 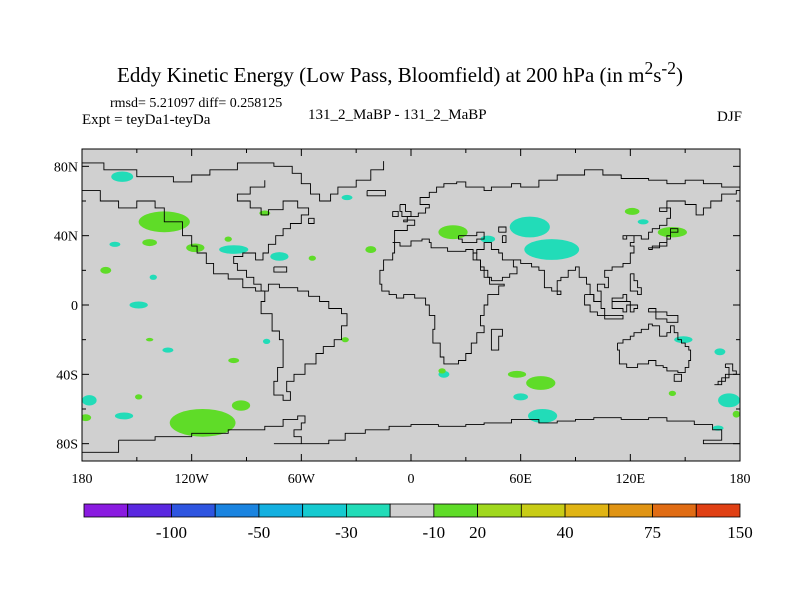 I want to click on colorbar-label: -50, so click(x=259, y=532).